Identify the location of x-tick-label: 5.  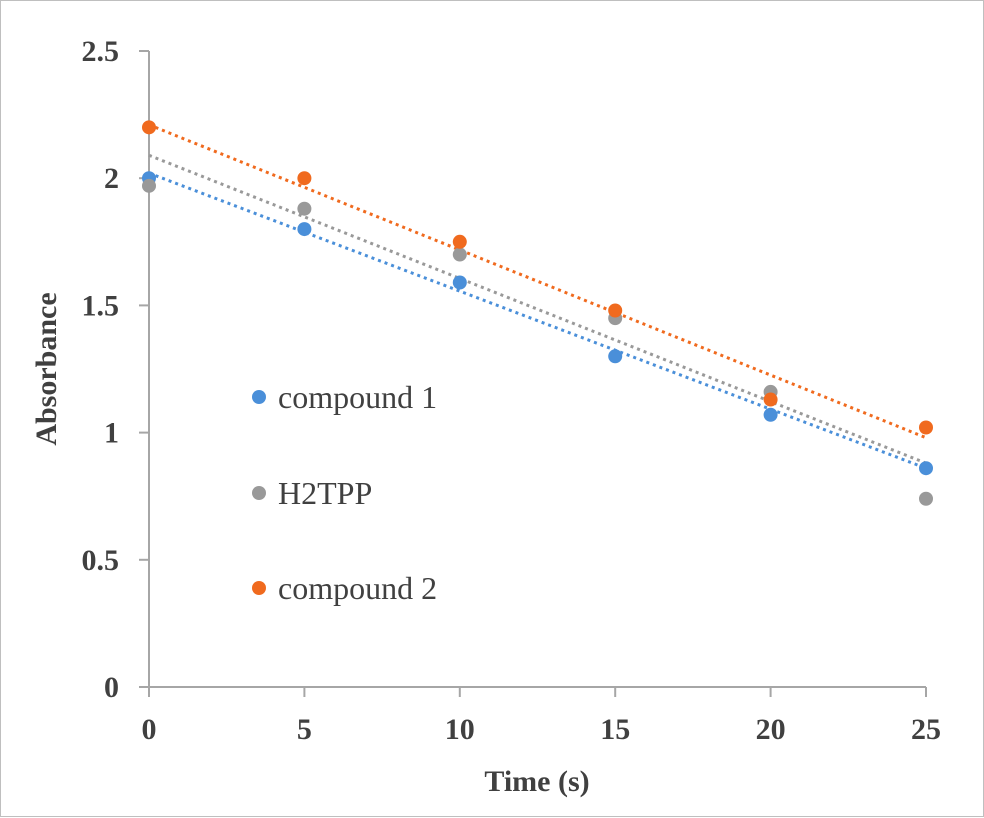
(304, 729).